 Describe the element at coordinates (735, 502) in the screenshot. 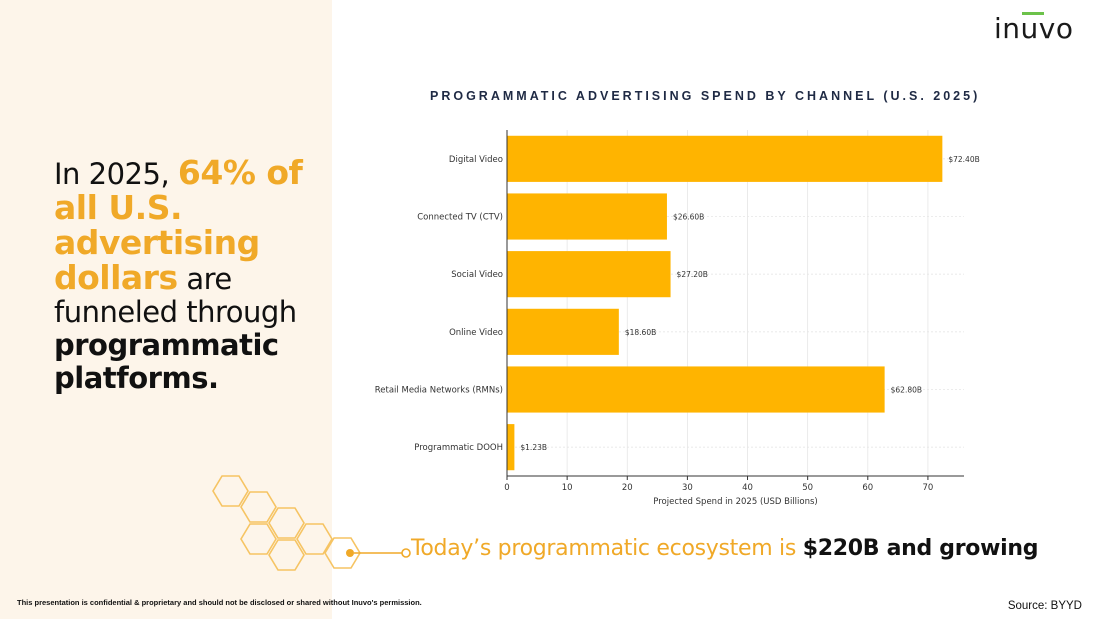

I see `x-axis-label: Projected Spend in 2025 (USD Billions)` at that location.